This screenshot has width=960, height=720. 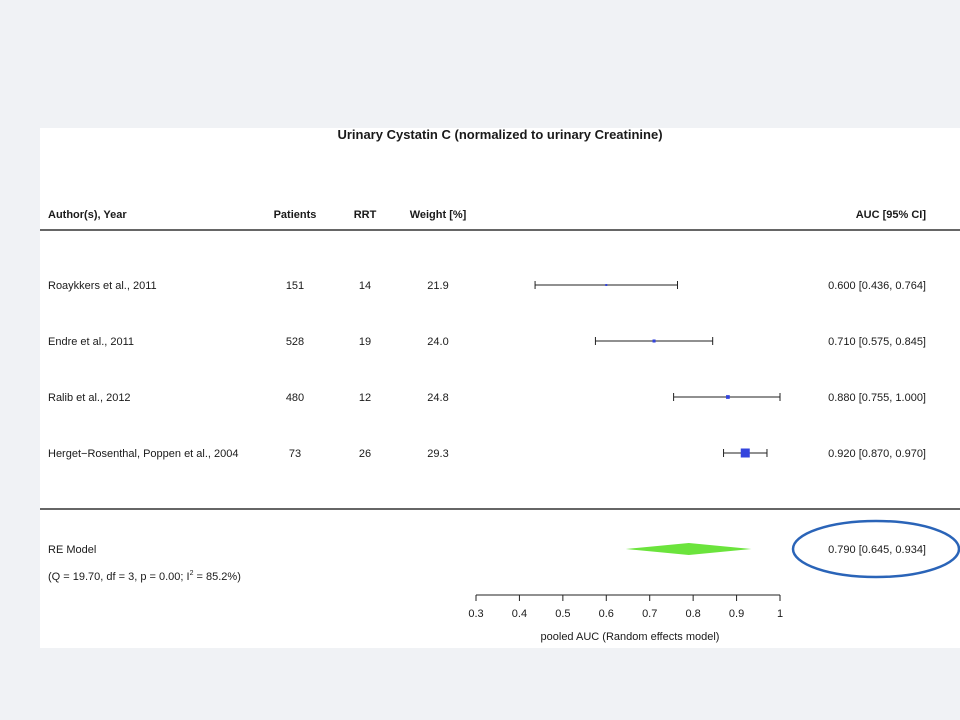 What do you see at coordinates (143, 454) in the screenshot?
I see `study-author: Herget−Rosenthal, Poppen et al., 2004` at bounding box center [143, 454].